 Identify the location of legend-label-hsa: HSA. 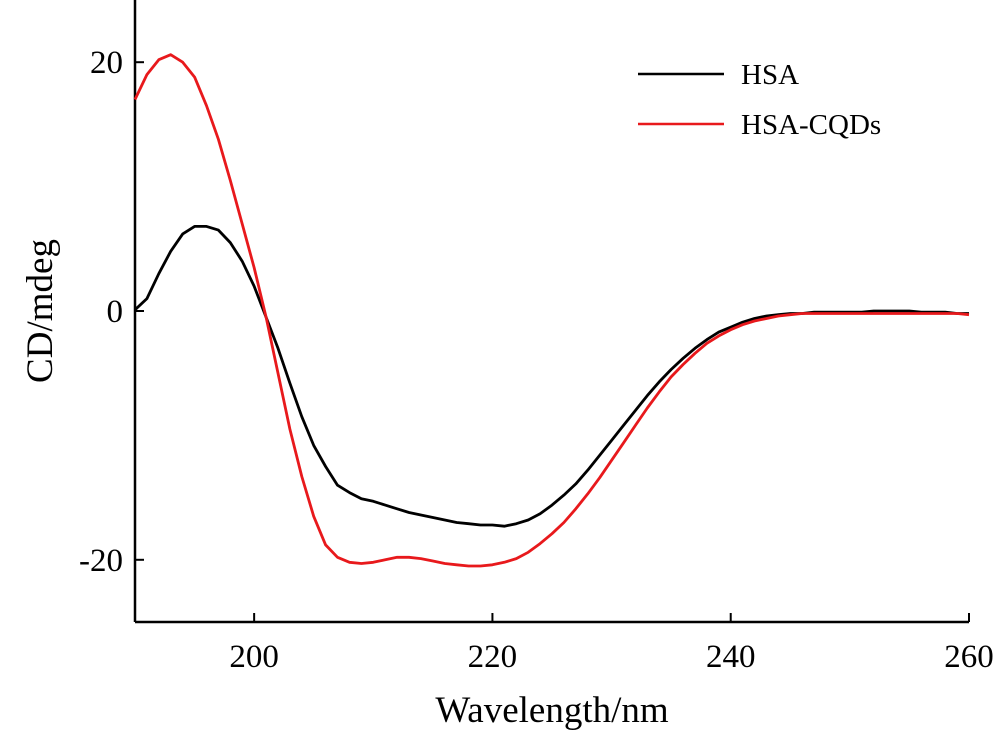
(770, 75).